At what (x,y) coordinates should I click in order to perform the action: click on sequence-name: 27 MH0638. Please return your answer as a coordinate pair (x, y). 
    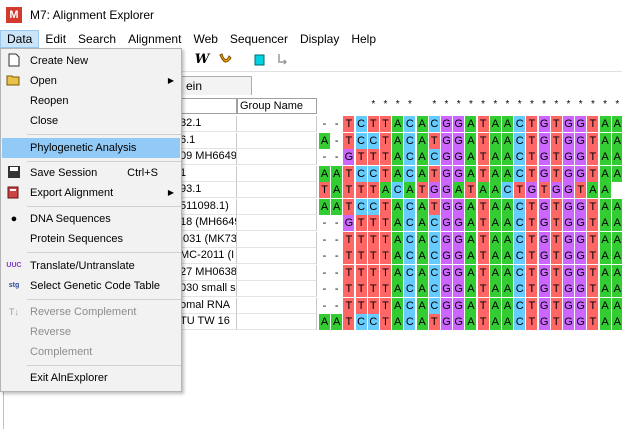
    Looking at the image, I should click on (208, 272).